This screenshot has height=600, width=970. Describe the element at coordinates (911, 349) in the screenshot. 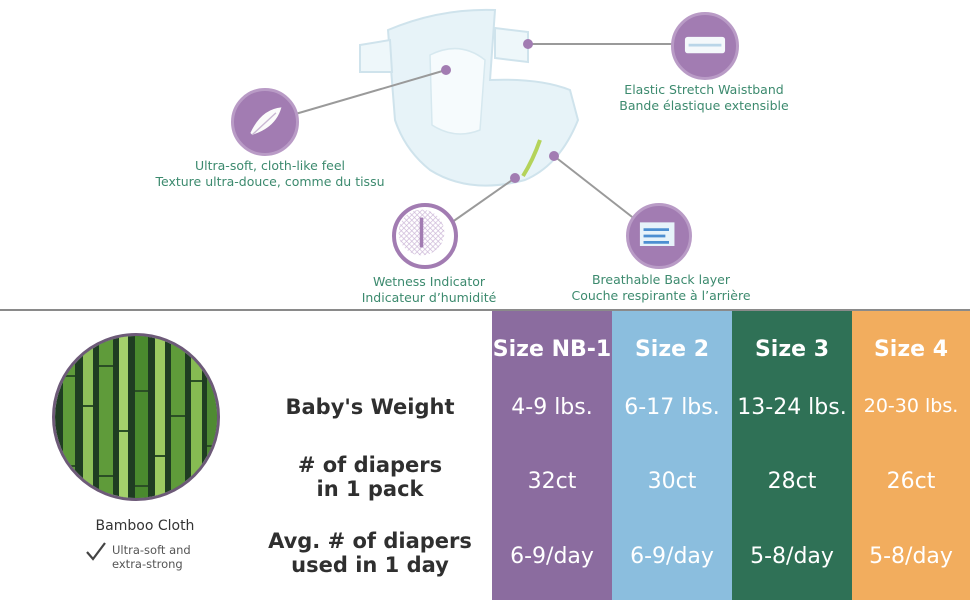

I see `size-heading: Size 4` at that location.